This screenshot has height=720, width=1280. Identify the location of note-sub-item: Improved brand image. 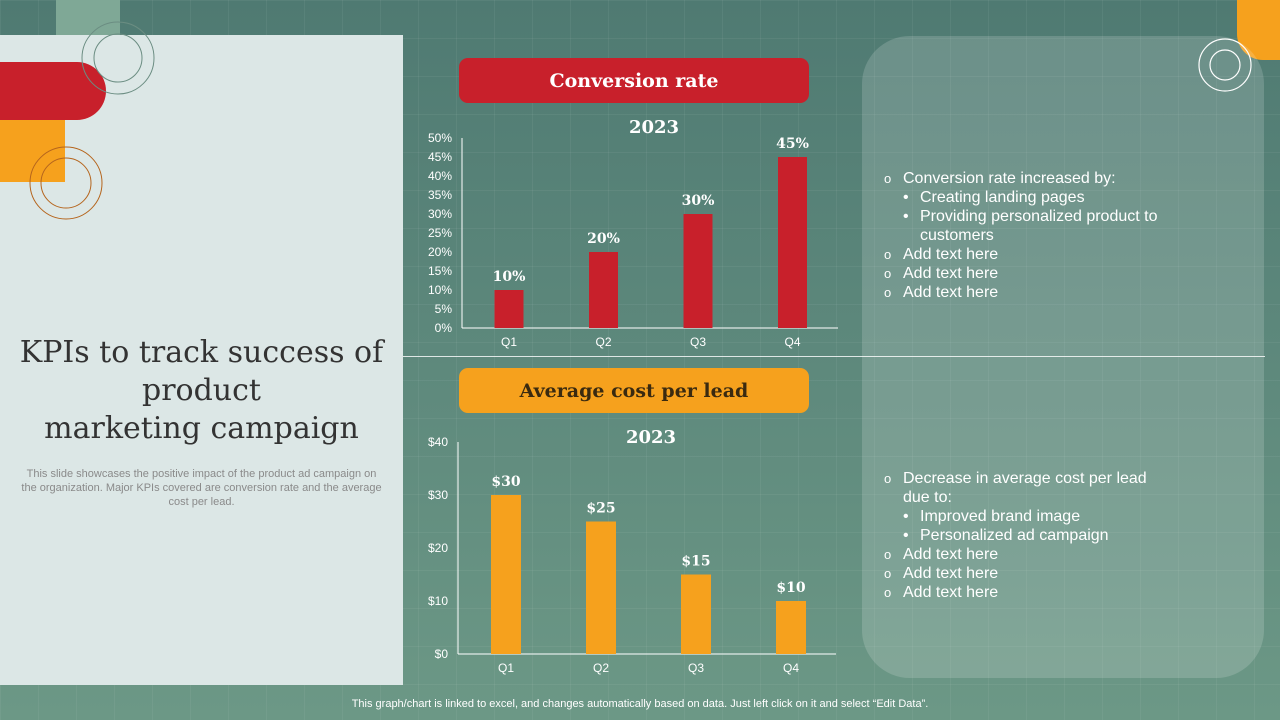
(1019, 516).